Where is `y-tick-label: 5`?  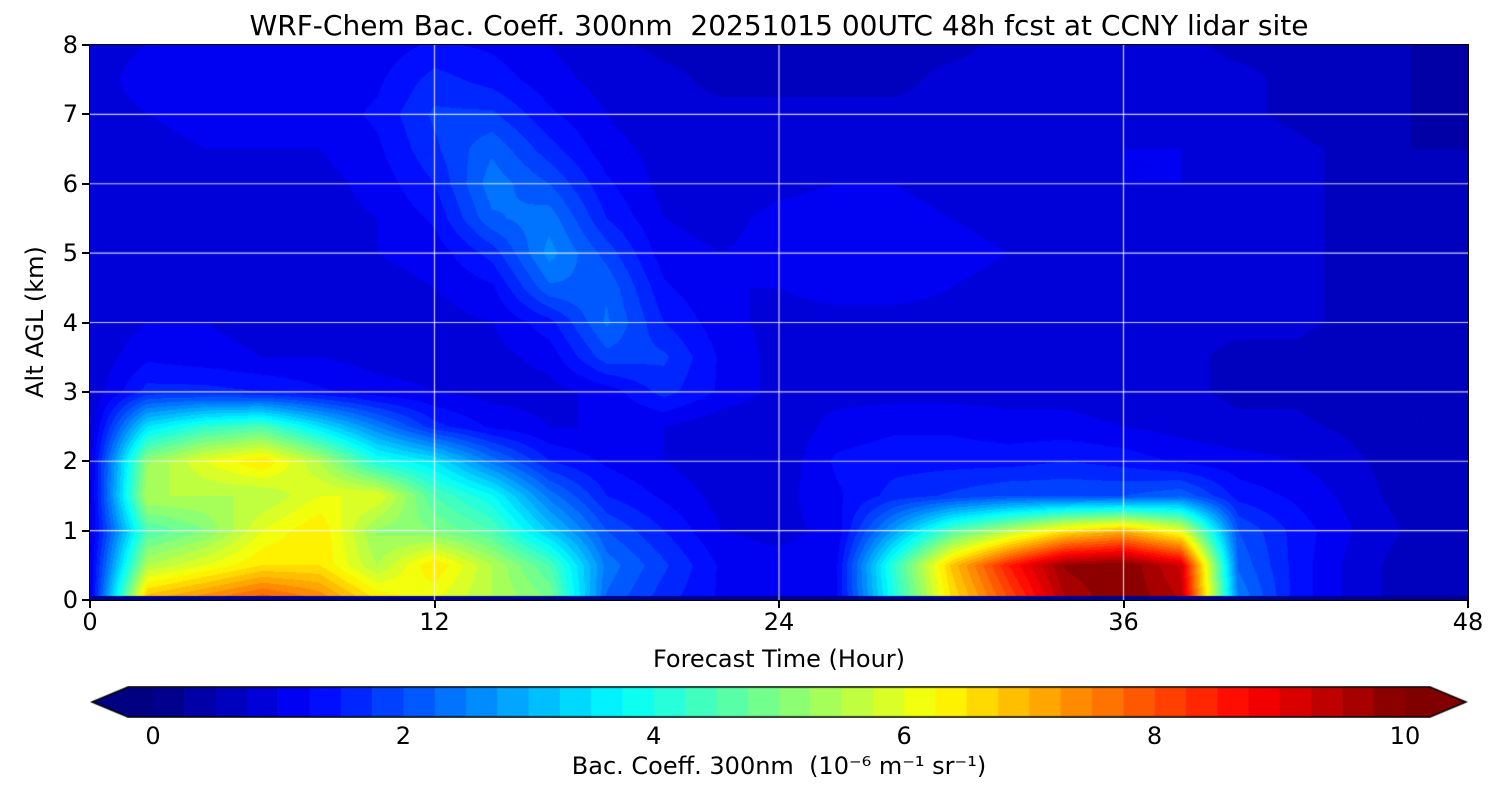
y-tick-label: 5 is located at coordinates (70, 253).